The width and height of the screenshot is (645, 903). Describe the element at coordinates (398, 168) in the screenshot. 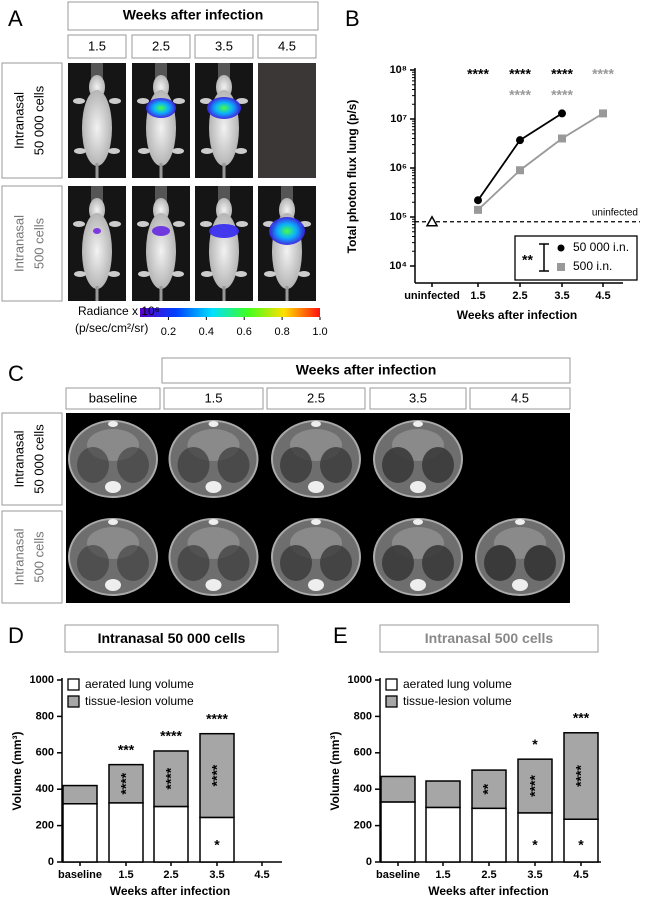

I see `y-tick-label: 10⁶` at that location.